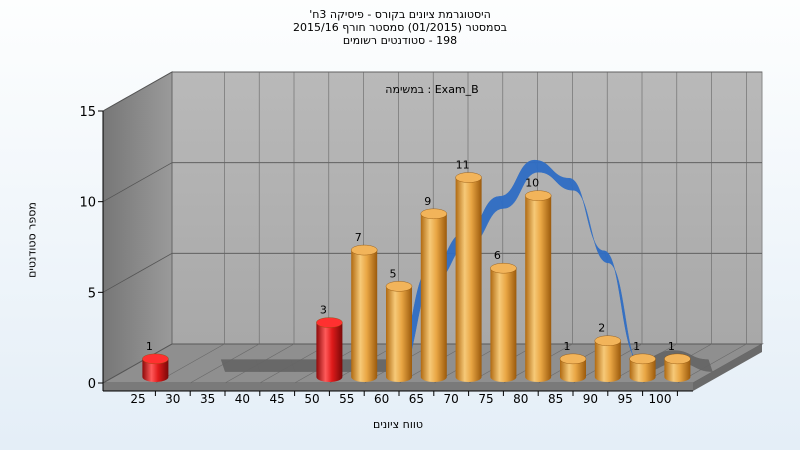  What do you see at coordinates (555, 399) in the screenshot?
I see `x-tick-label: 85` at bounding box center [555, 399].